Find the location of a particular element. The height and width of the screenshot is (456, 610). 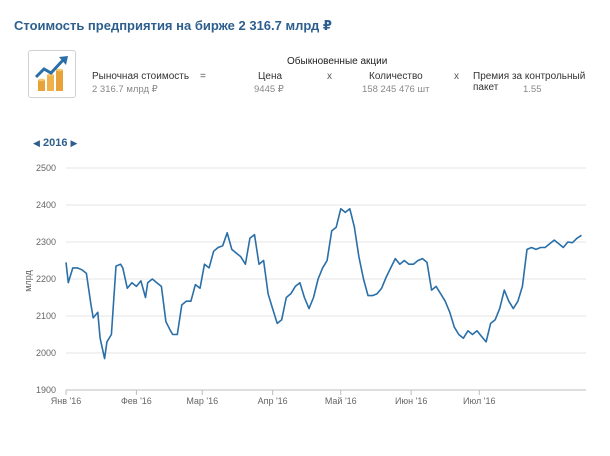

x-tick-label: Июн '16 is located at coordinates (411, 401).